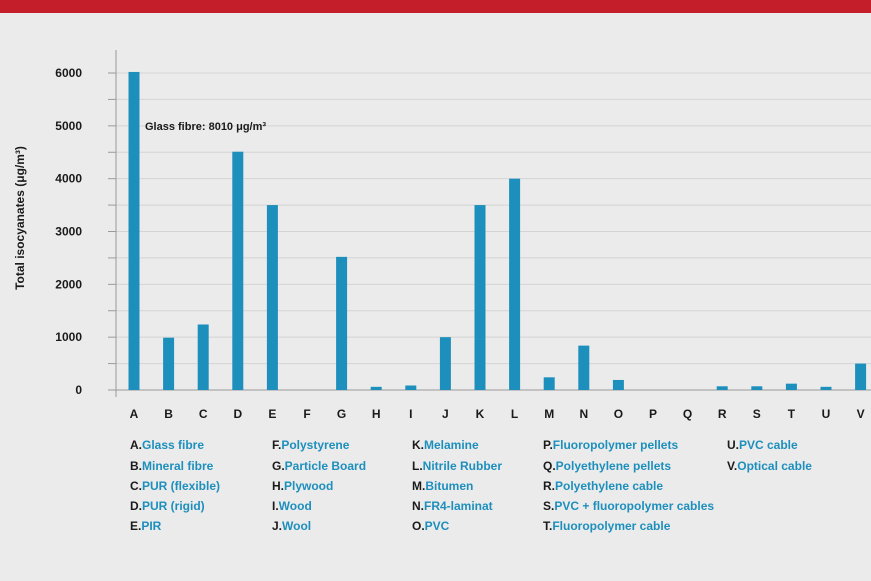 This screenshot has width=871, height=581. What do you see at coordinates (168, 414) in the screenshot?
I see `x-tick-label: B` at bounding box center [168, 414].